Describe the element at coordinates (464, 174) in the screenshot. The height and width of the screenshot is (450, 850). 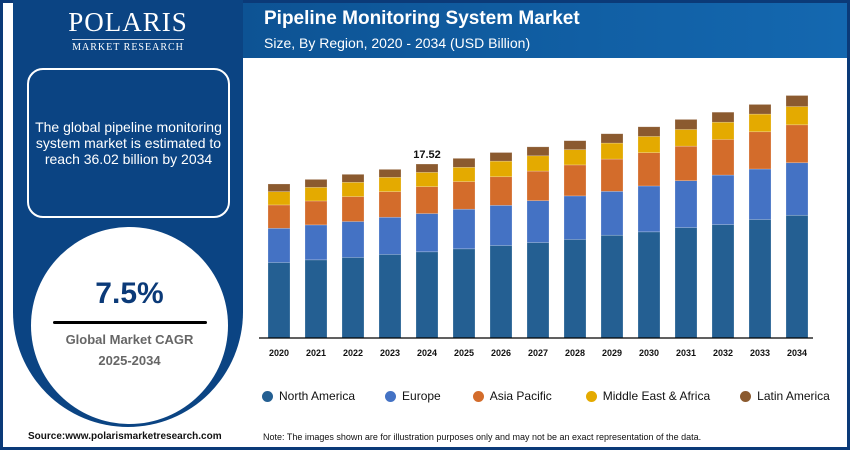
I see `bar-segment-middle-east-africa-2025` at that location.